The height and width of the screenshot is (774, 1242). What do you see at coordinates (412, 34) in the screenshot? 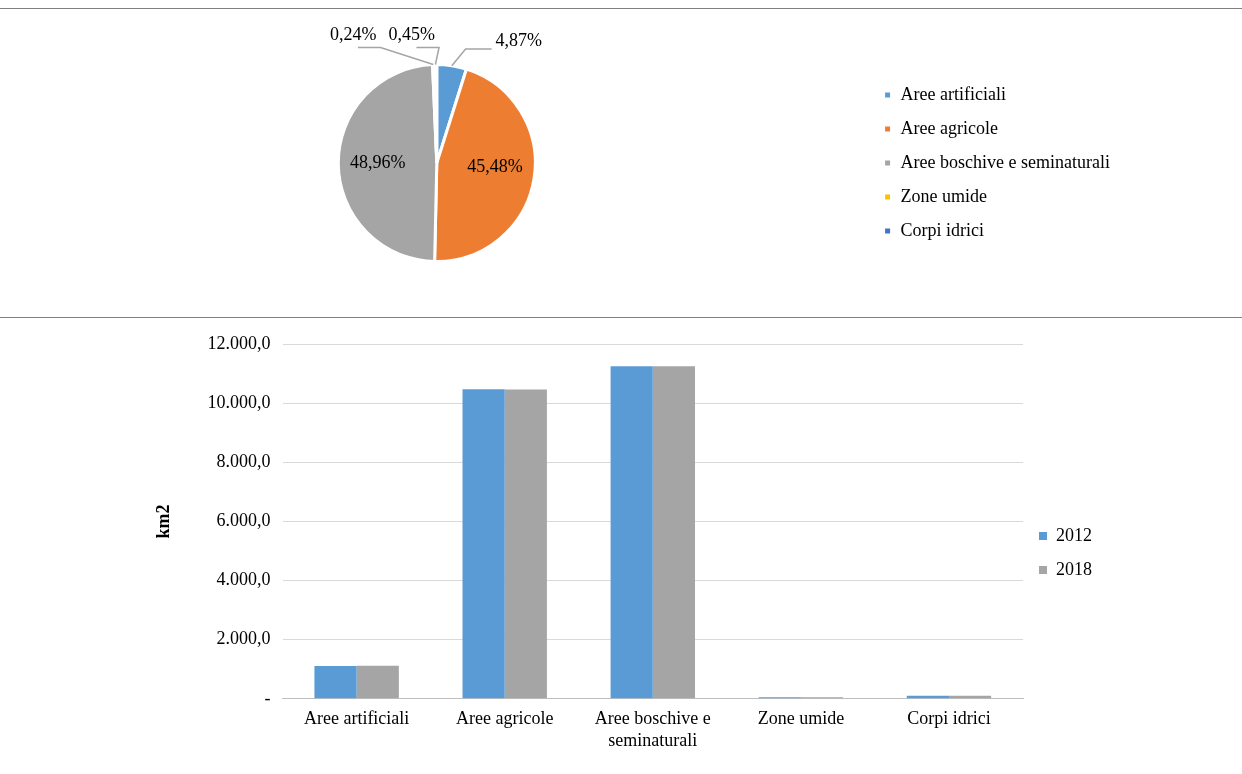
I see `data-label: 0,45%` at bounding box center [412, 34].